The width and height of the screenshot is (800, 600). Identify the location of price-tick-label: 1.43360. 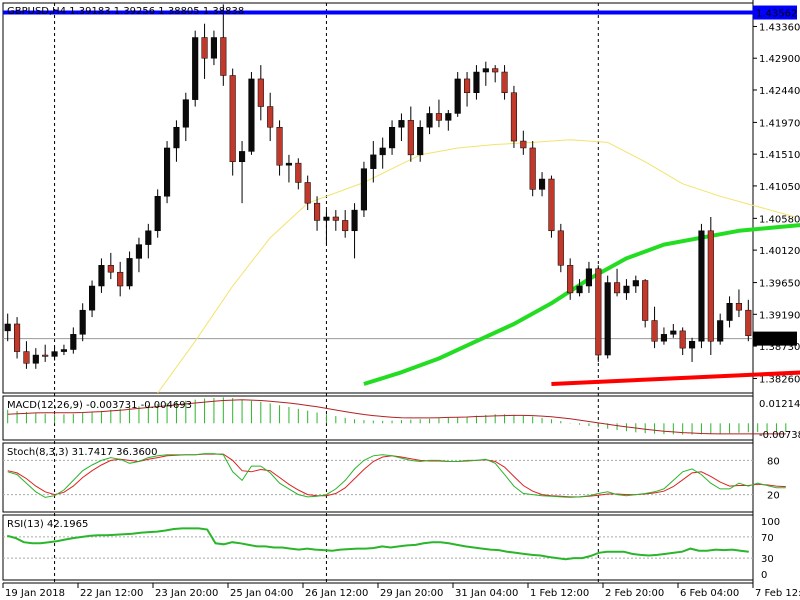
(779, 27).